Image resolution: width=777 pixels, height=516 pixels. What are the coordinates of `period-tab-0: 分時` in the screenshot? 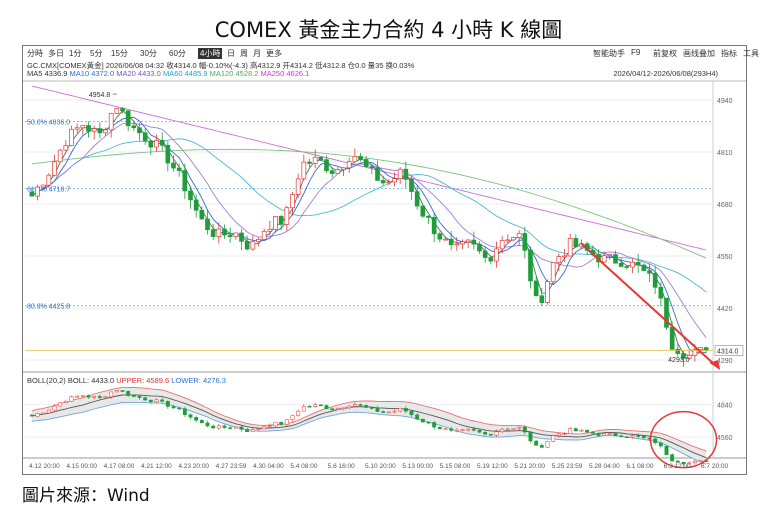 It's located at (35, 53).